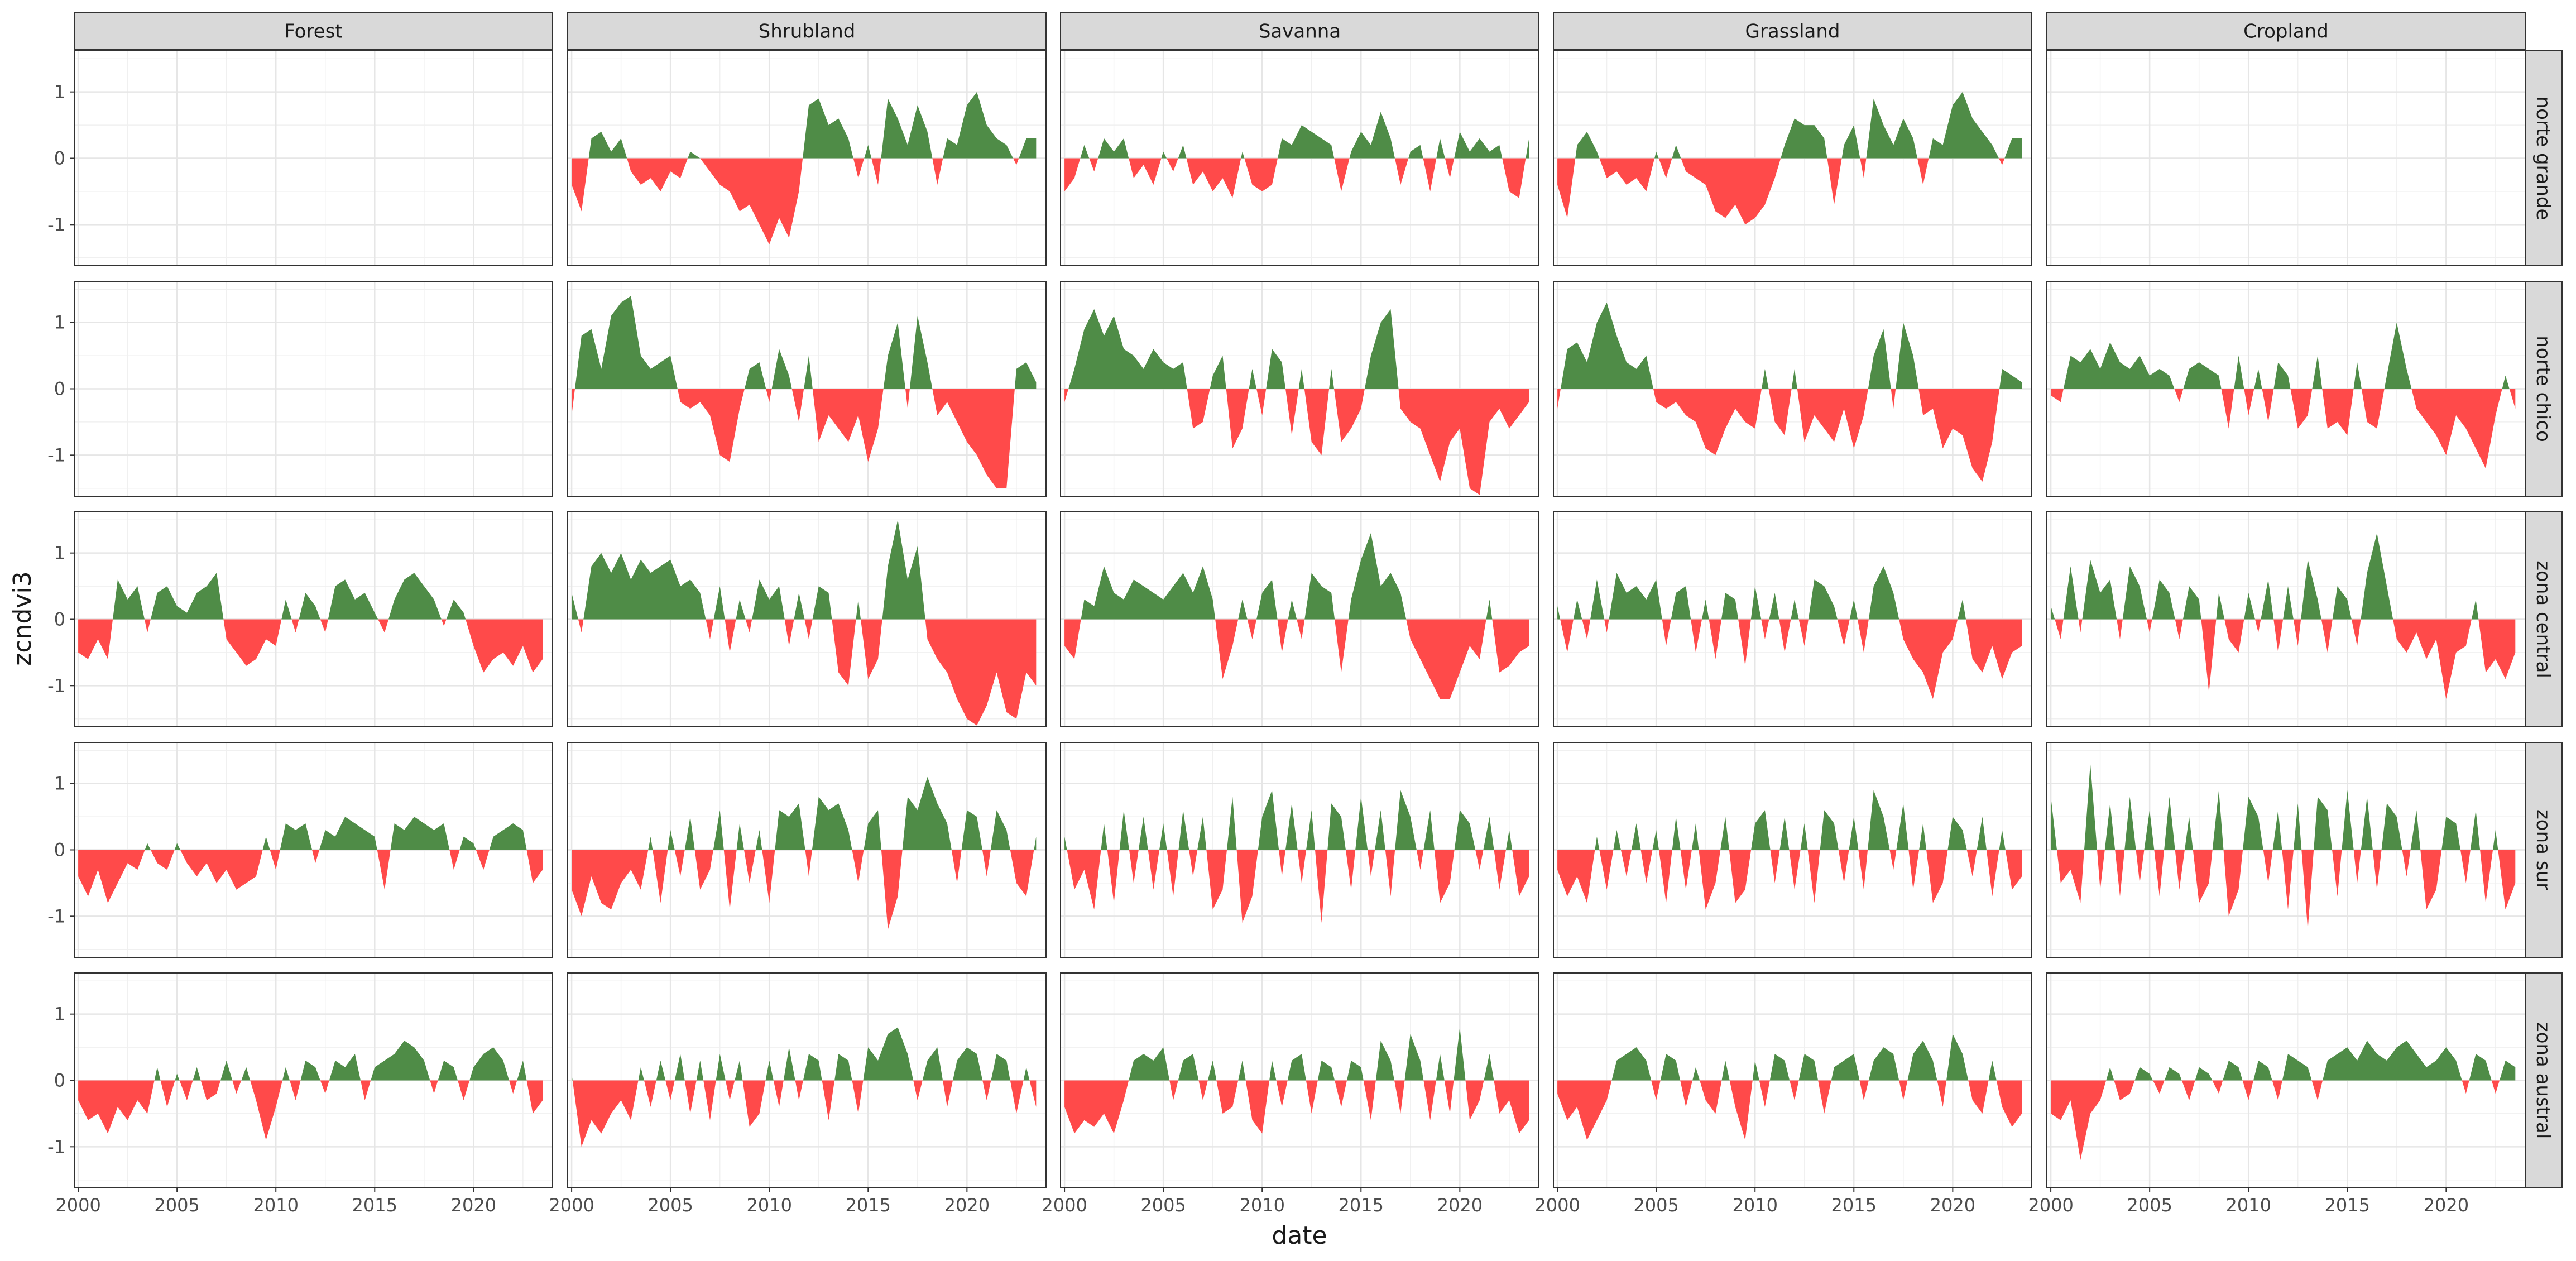 The width and height of the screenshot is (2576, 1261). I want to click on panel-zona-austral-shrubland, so click(807, 1080).